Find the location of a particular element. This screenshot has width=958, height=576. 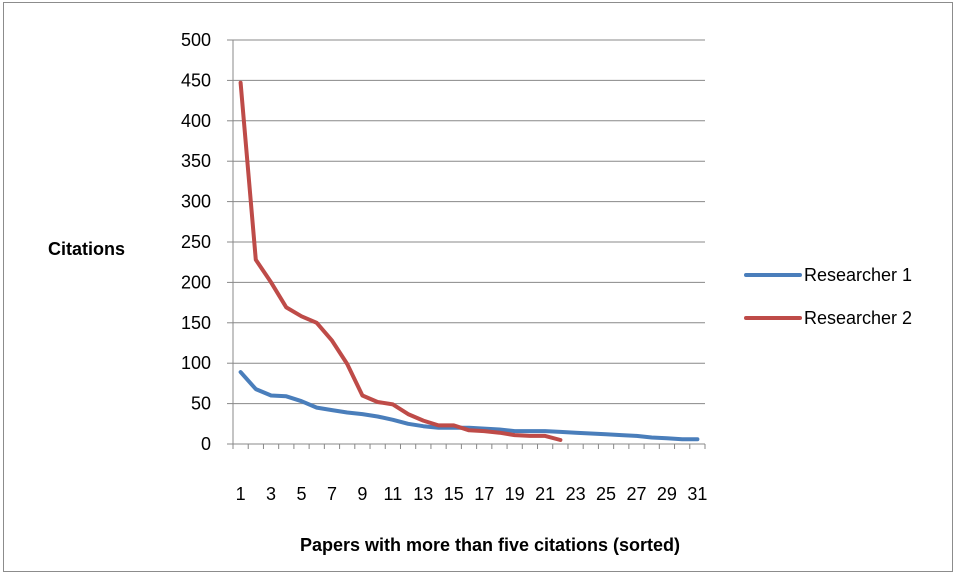

y-tick-label: 0 is located at coordinates (206, 444).